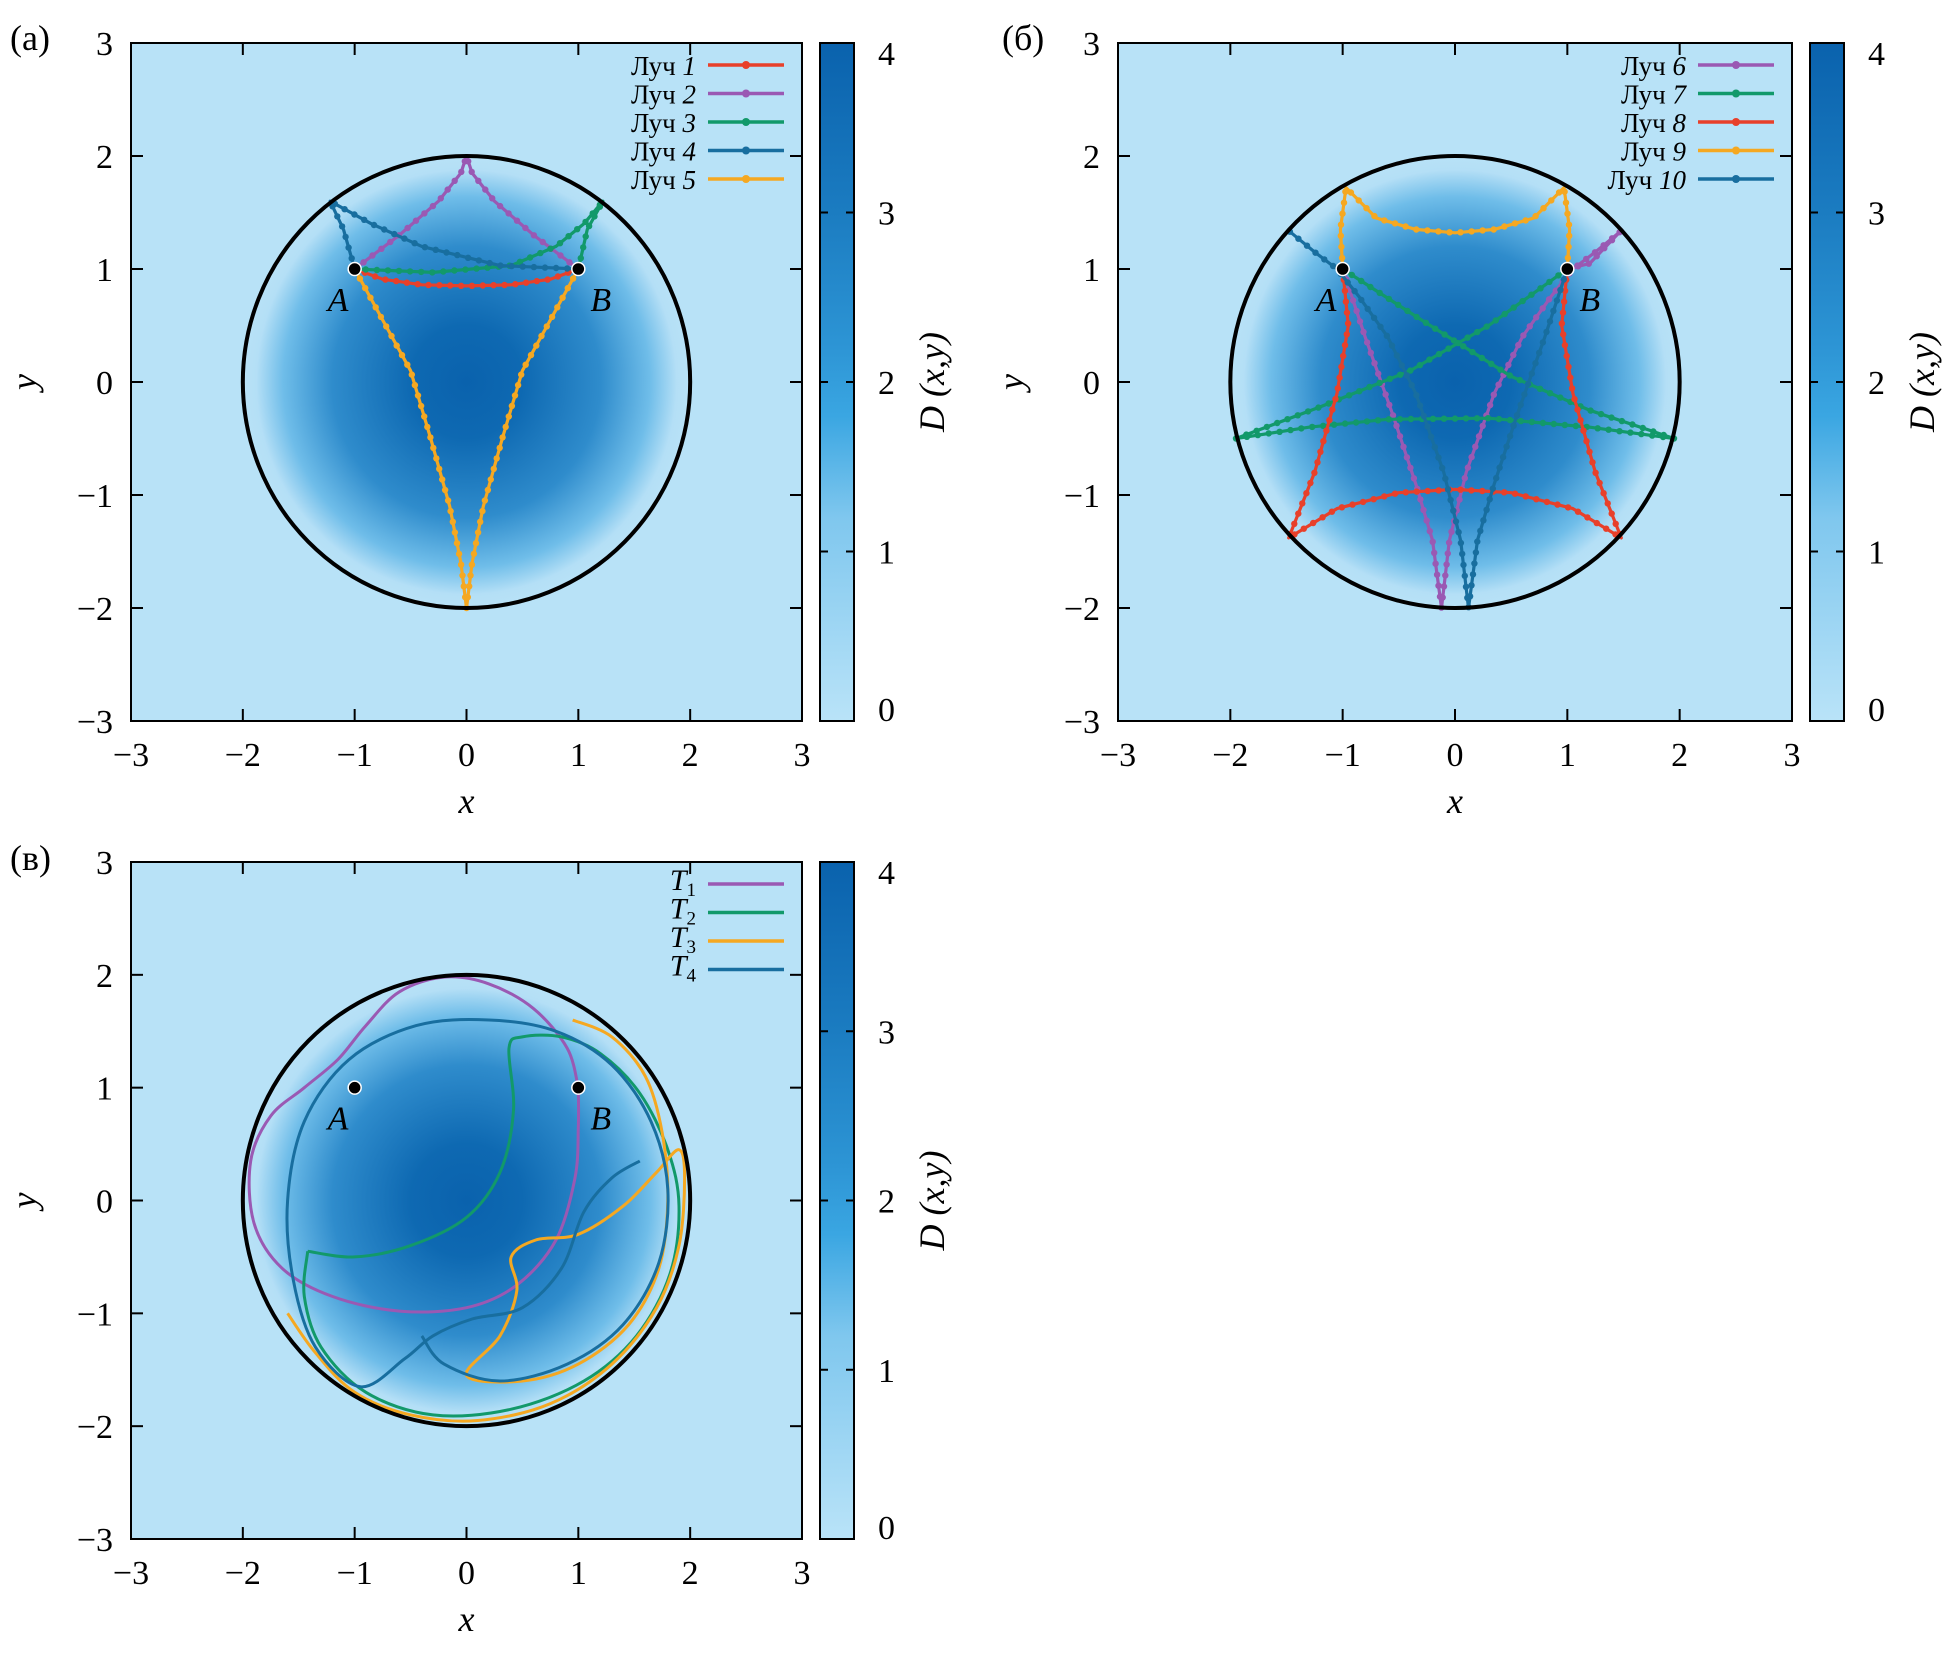 The width and height of the screenshot is (1949, 1656). I want to click on panel-label: (а), so click(30, 38).